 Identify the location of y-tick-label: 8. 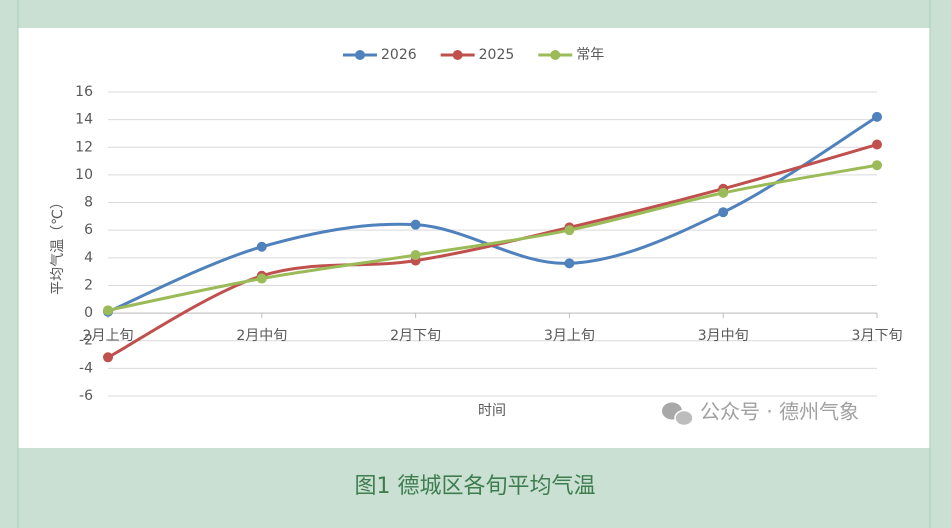
(88, 203).